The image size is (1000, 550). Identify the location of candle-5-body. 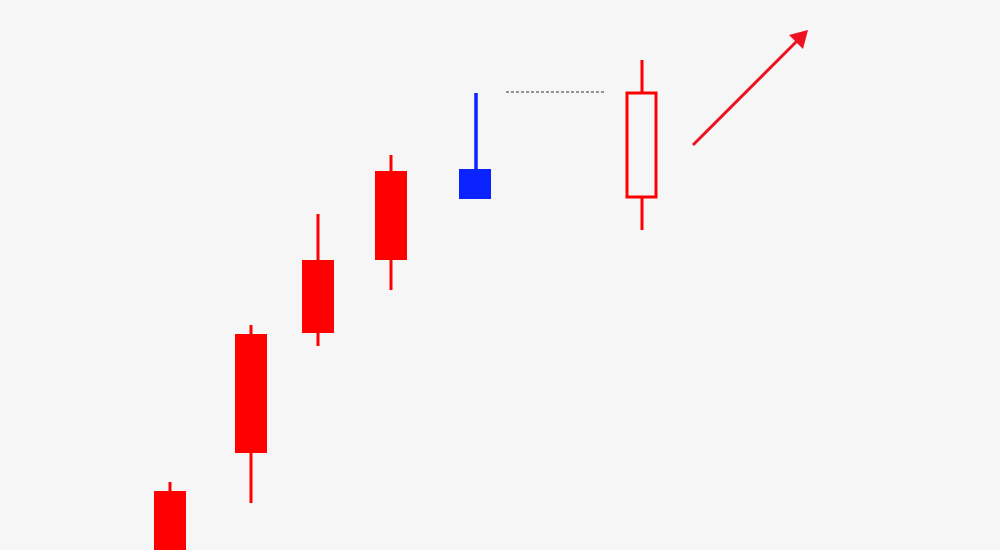
(475, 184).